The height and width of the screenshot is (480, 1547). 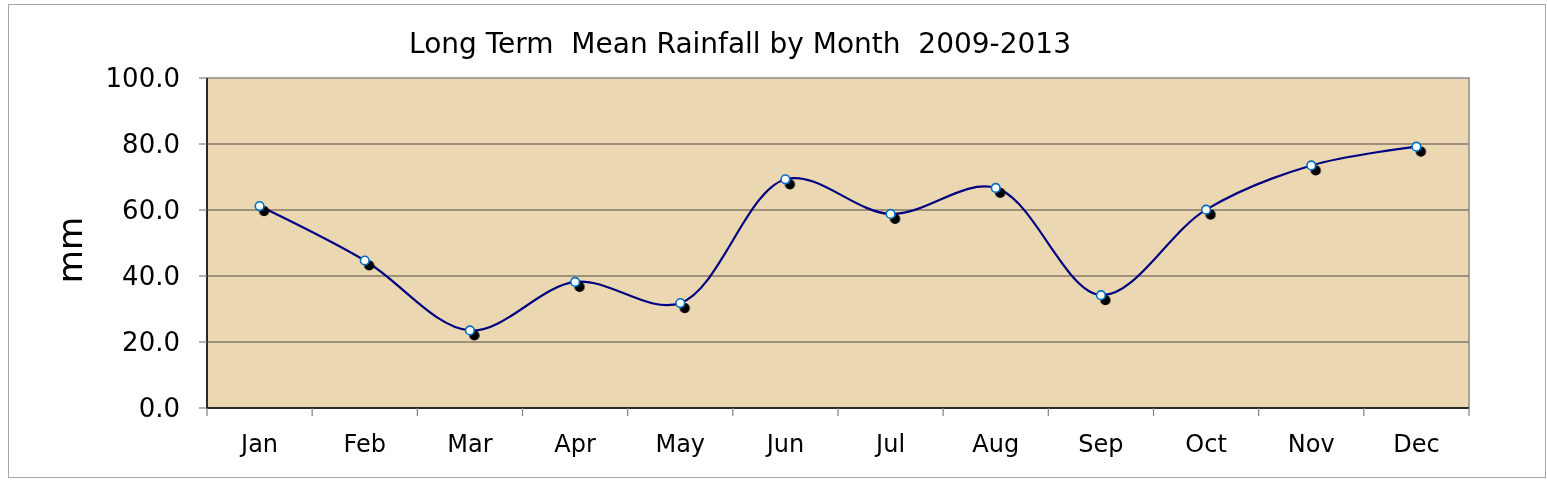 I want to click on chart-title: Long Term Mean Rainfall by Month 2009-2013, so click(x=740, y=43).